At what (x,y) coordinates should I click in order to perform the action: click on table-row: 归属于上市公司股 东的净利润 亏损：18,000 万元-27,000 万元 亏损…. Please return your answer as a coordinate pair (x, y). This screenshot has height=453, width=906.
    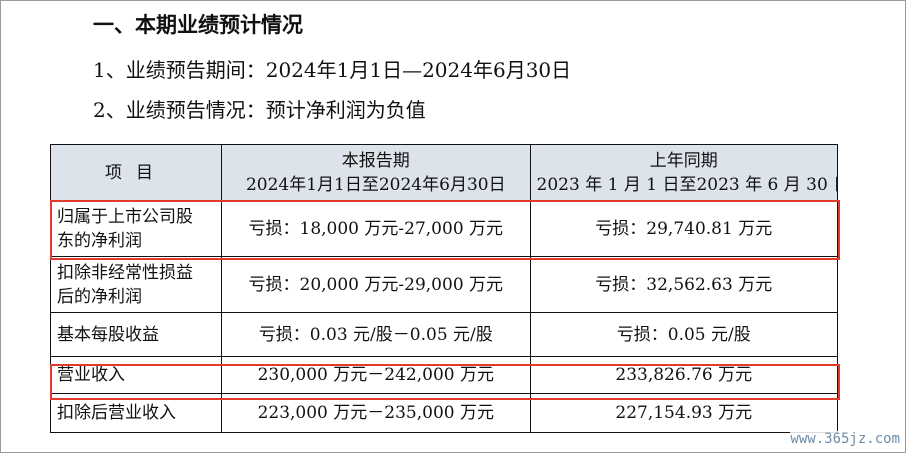
    Looking at the image, I should click on (444, 228).